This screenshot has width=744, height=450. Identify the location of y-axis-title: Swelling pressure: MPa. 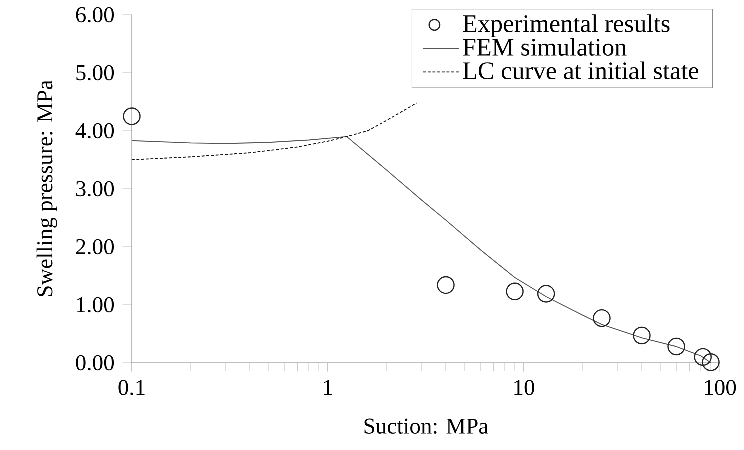
(47, 188).